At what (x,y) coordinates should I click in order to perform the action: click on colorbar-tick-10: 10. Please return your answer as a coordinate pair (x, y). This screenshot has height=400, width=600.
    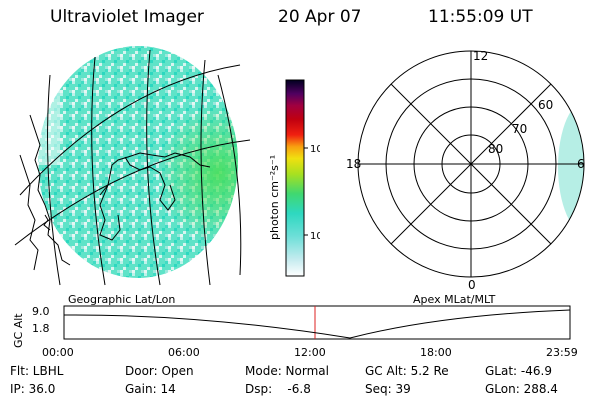
    Looking at the image, I should click on (315, 236).